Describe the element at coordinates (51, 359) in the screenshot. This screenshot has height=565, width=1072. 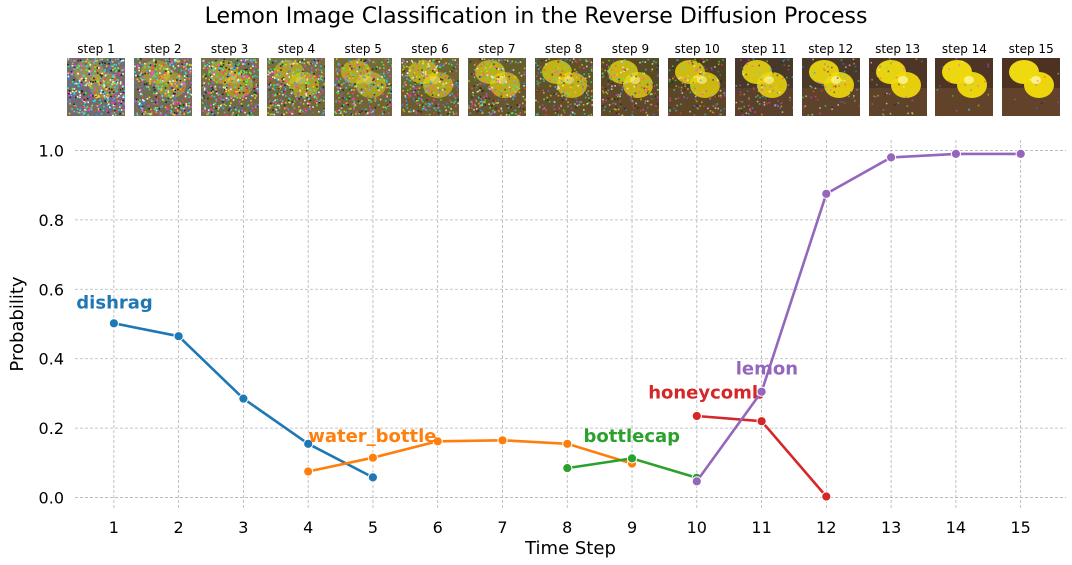
I see `y-tick-label: 0.4` at that location.